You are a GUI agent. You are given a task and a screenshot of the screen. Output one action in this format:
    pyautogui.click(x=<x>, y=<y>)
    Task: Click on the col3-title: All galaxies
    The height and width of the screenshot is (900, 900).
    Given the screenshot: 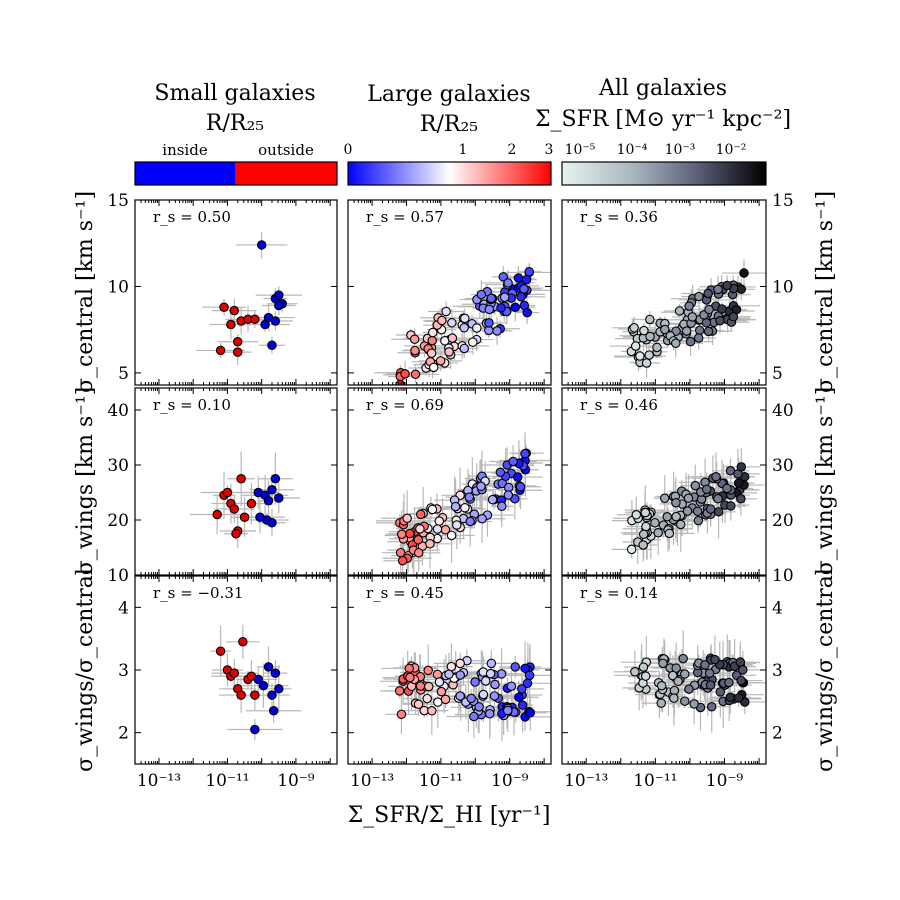 What is the action you would take?
    pyautogui.click(x=662, y=88)
    